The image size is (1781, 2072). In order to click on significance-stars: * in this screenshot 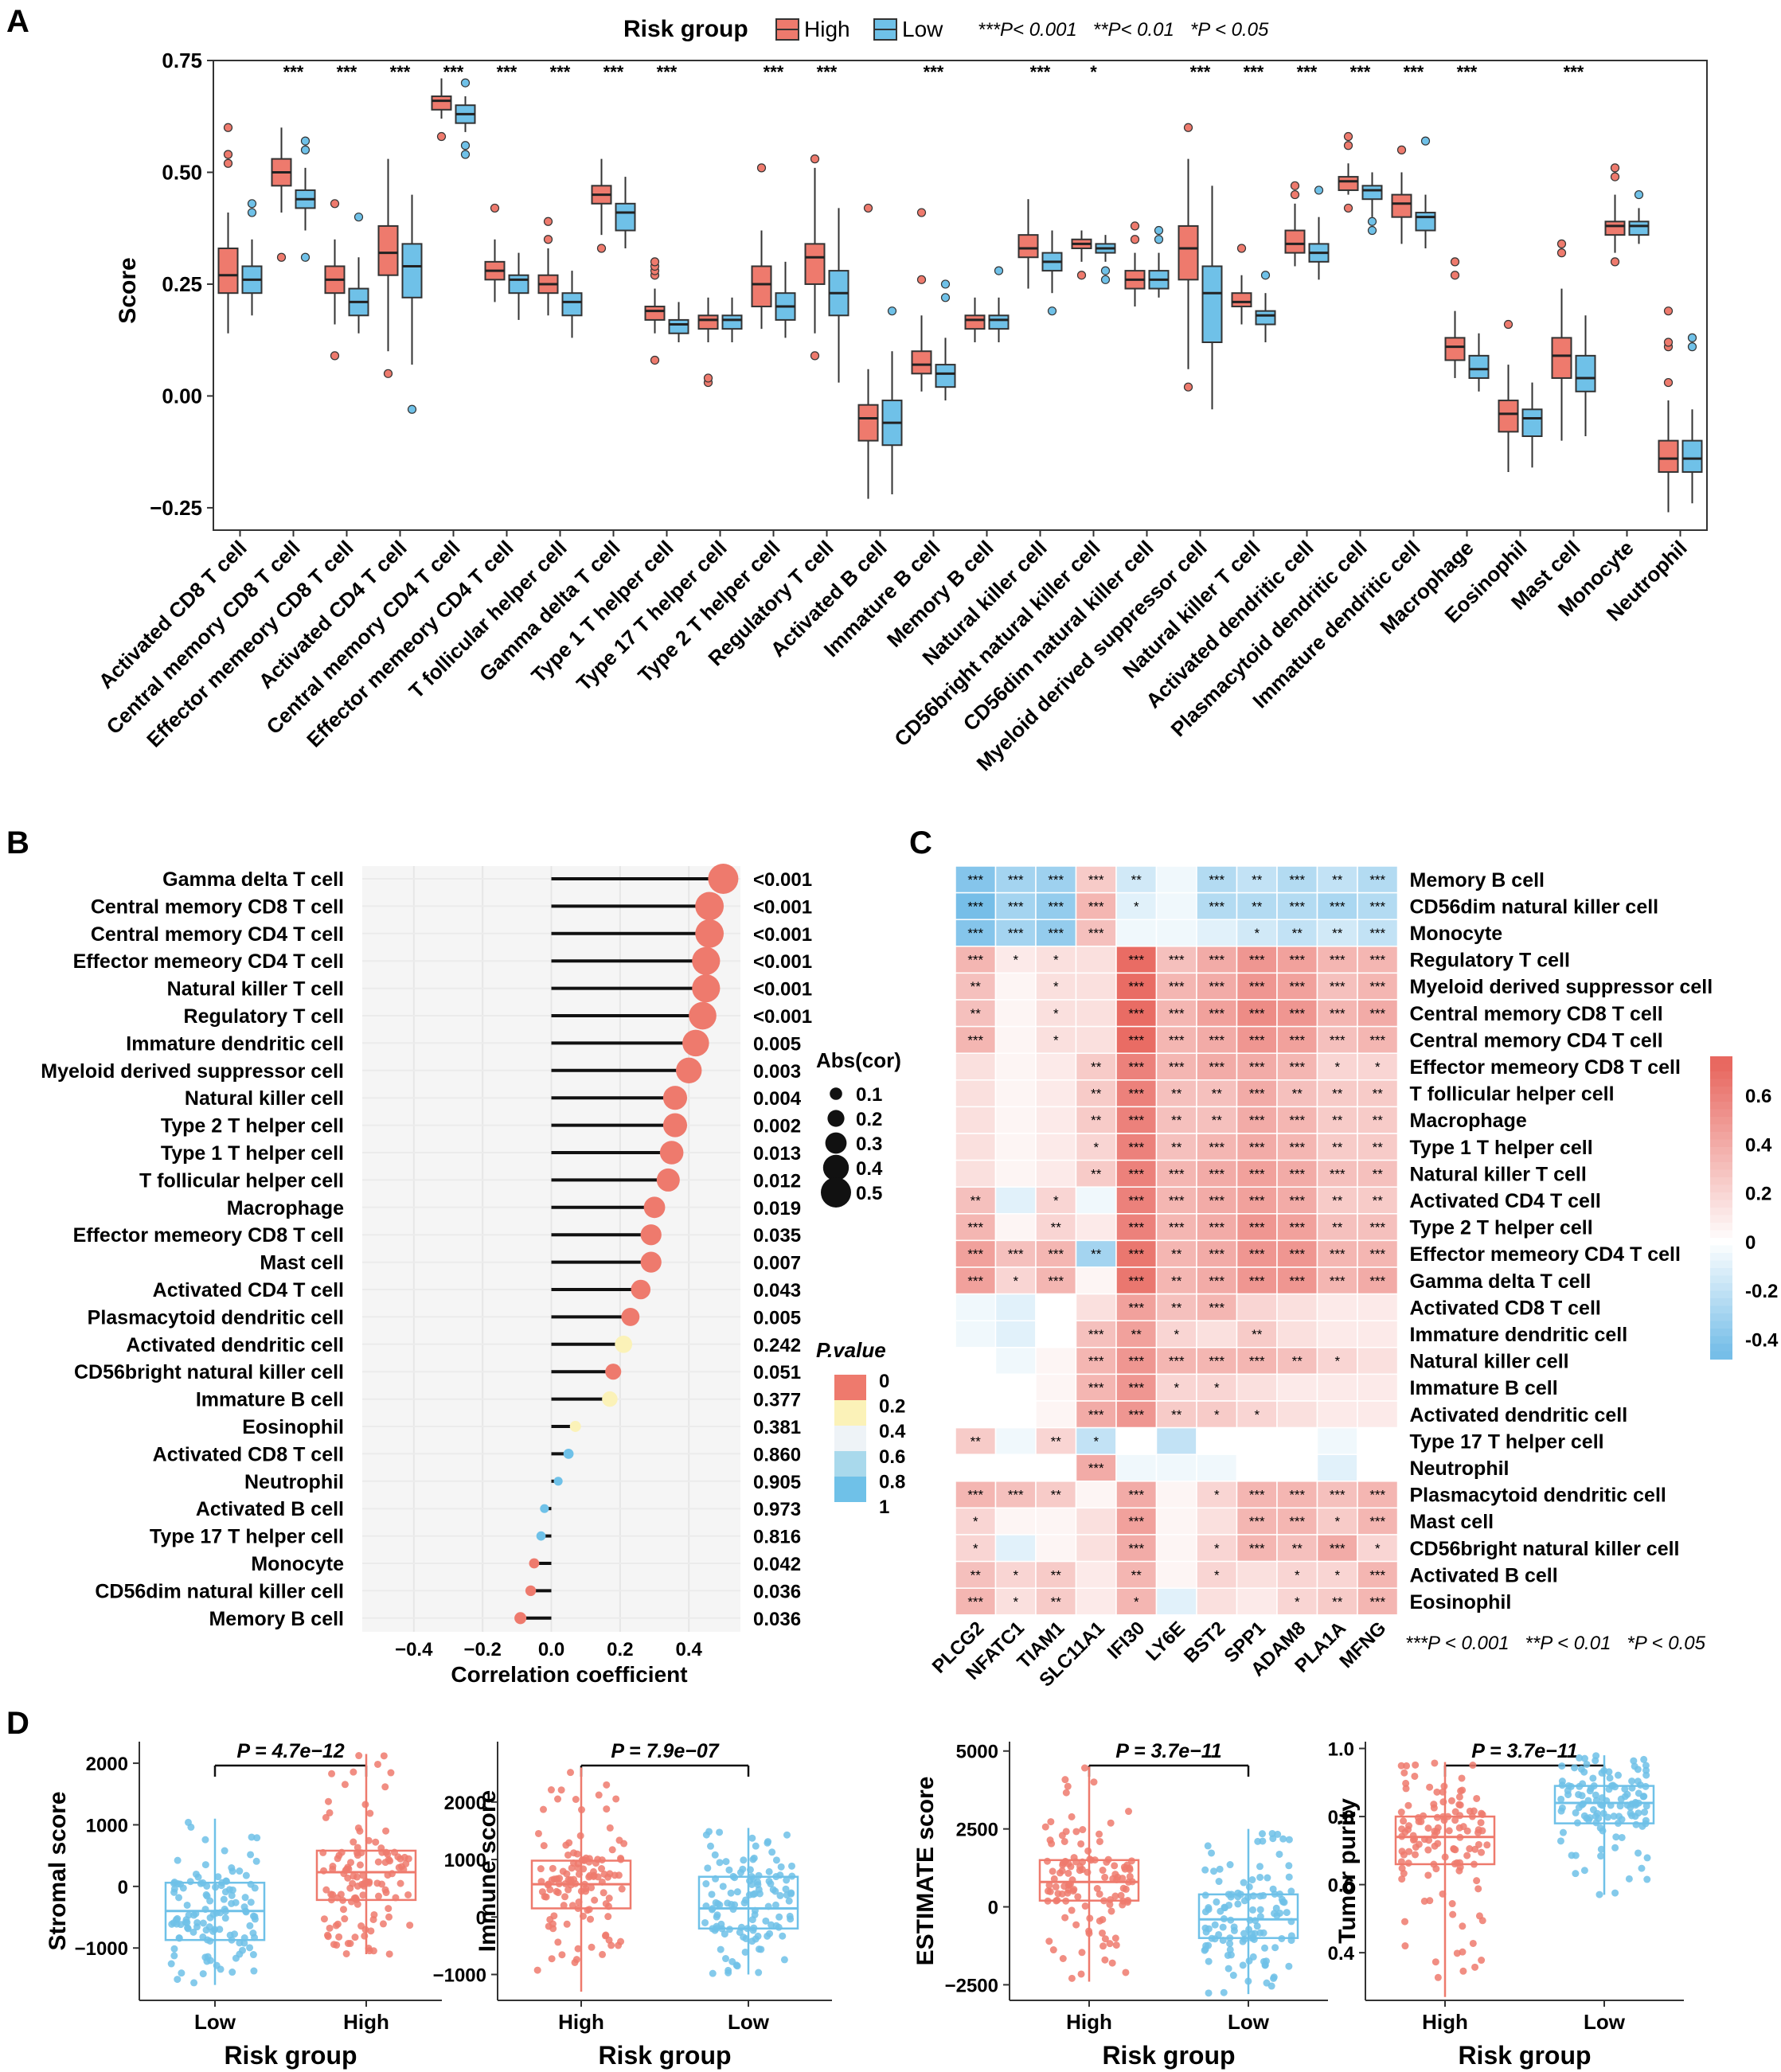, I will do `click(1093, 72)`.